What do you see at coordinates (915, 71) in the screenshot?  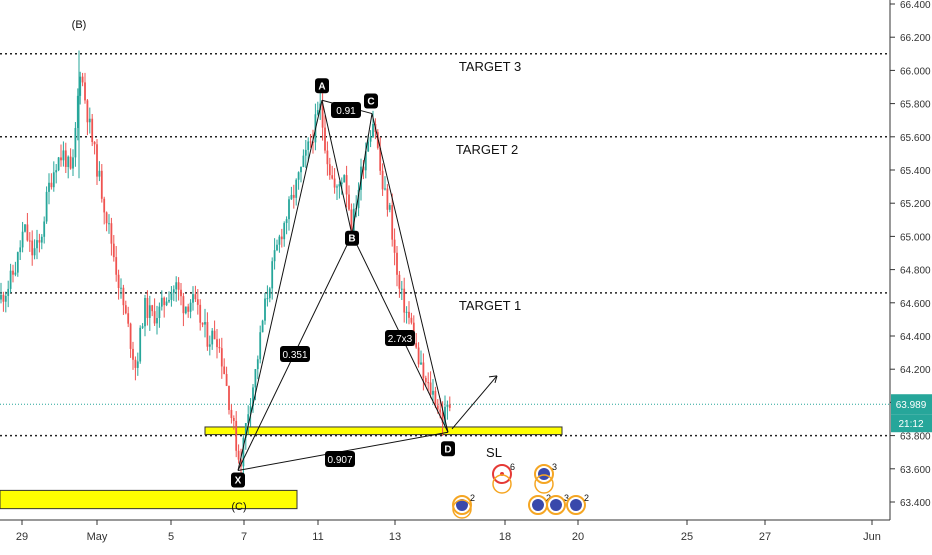 I see `price-tick-label: 66.000` at bounding box center [915, 71].